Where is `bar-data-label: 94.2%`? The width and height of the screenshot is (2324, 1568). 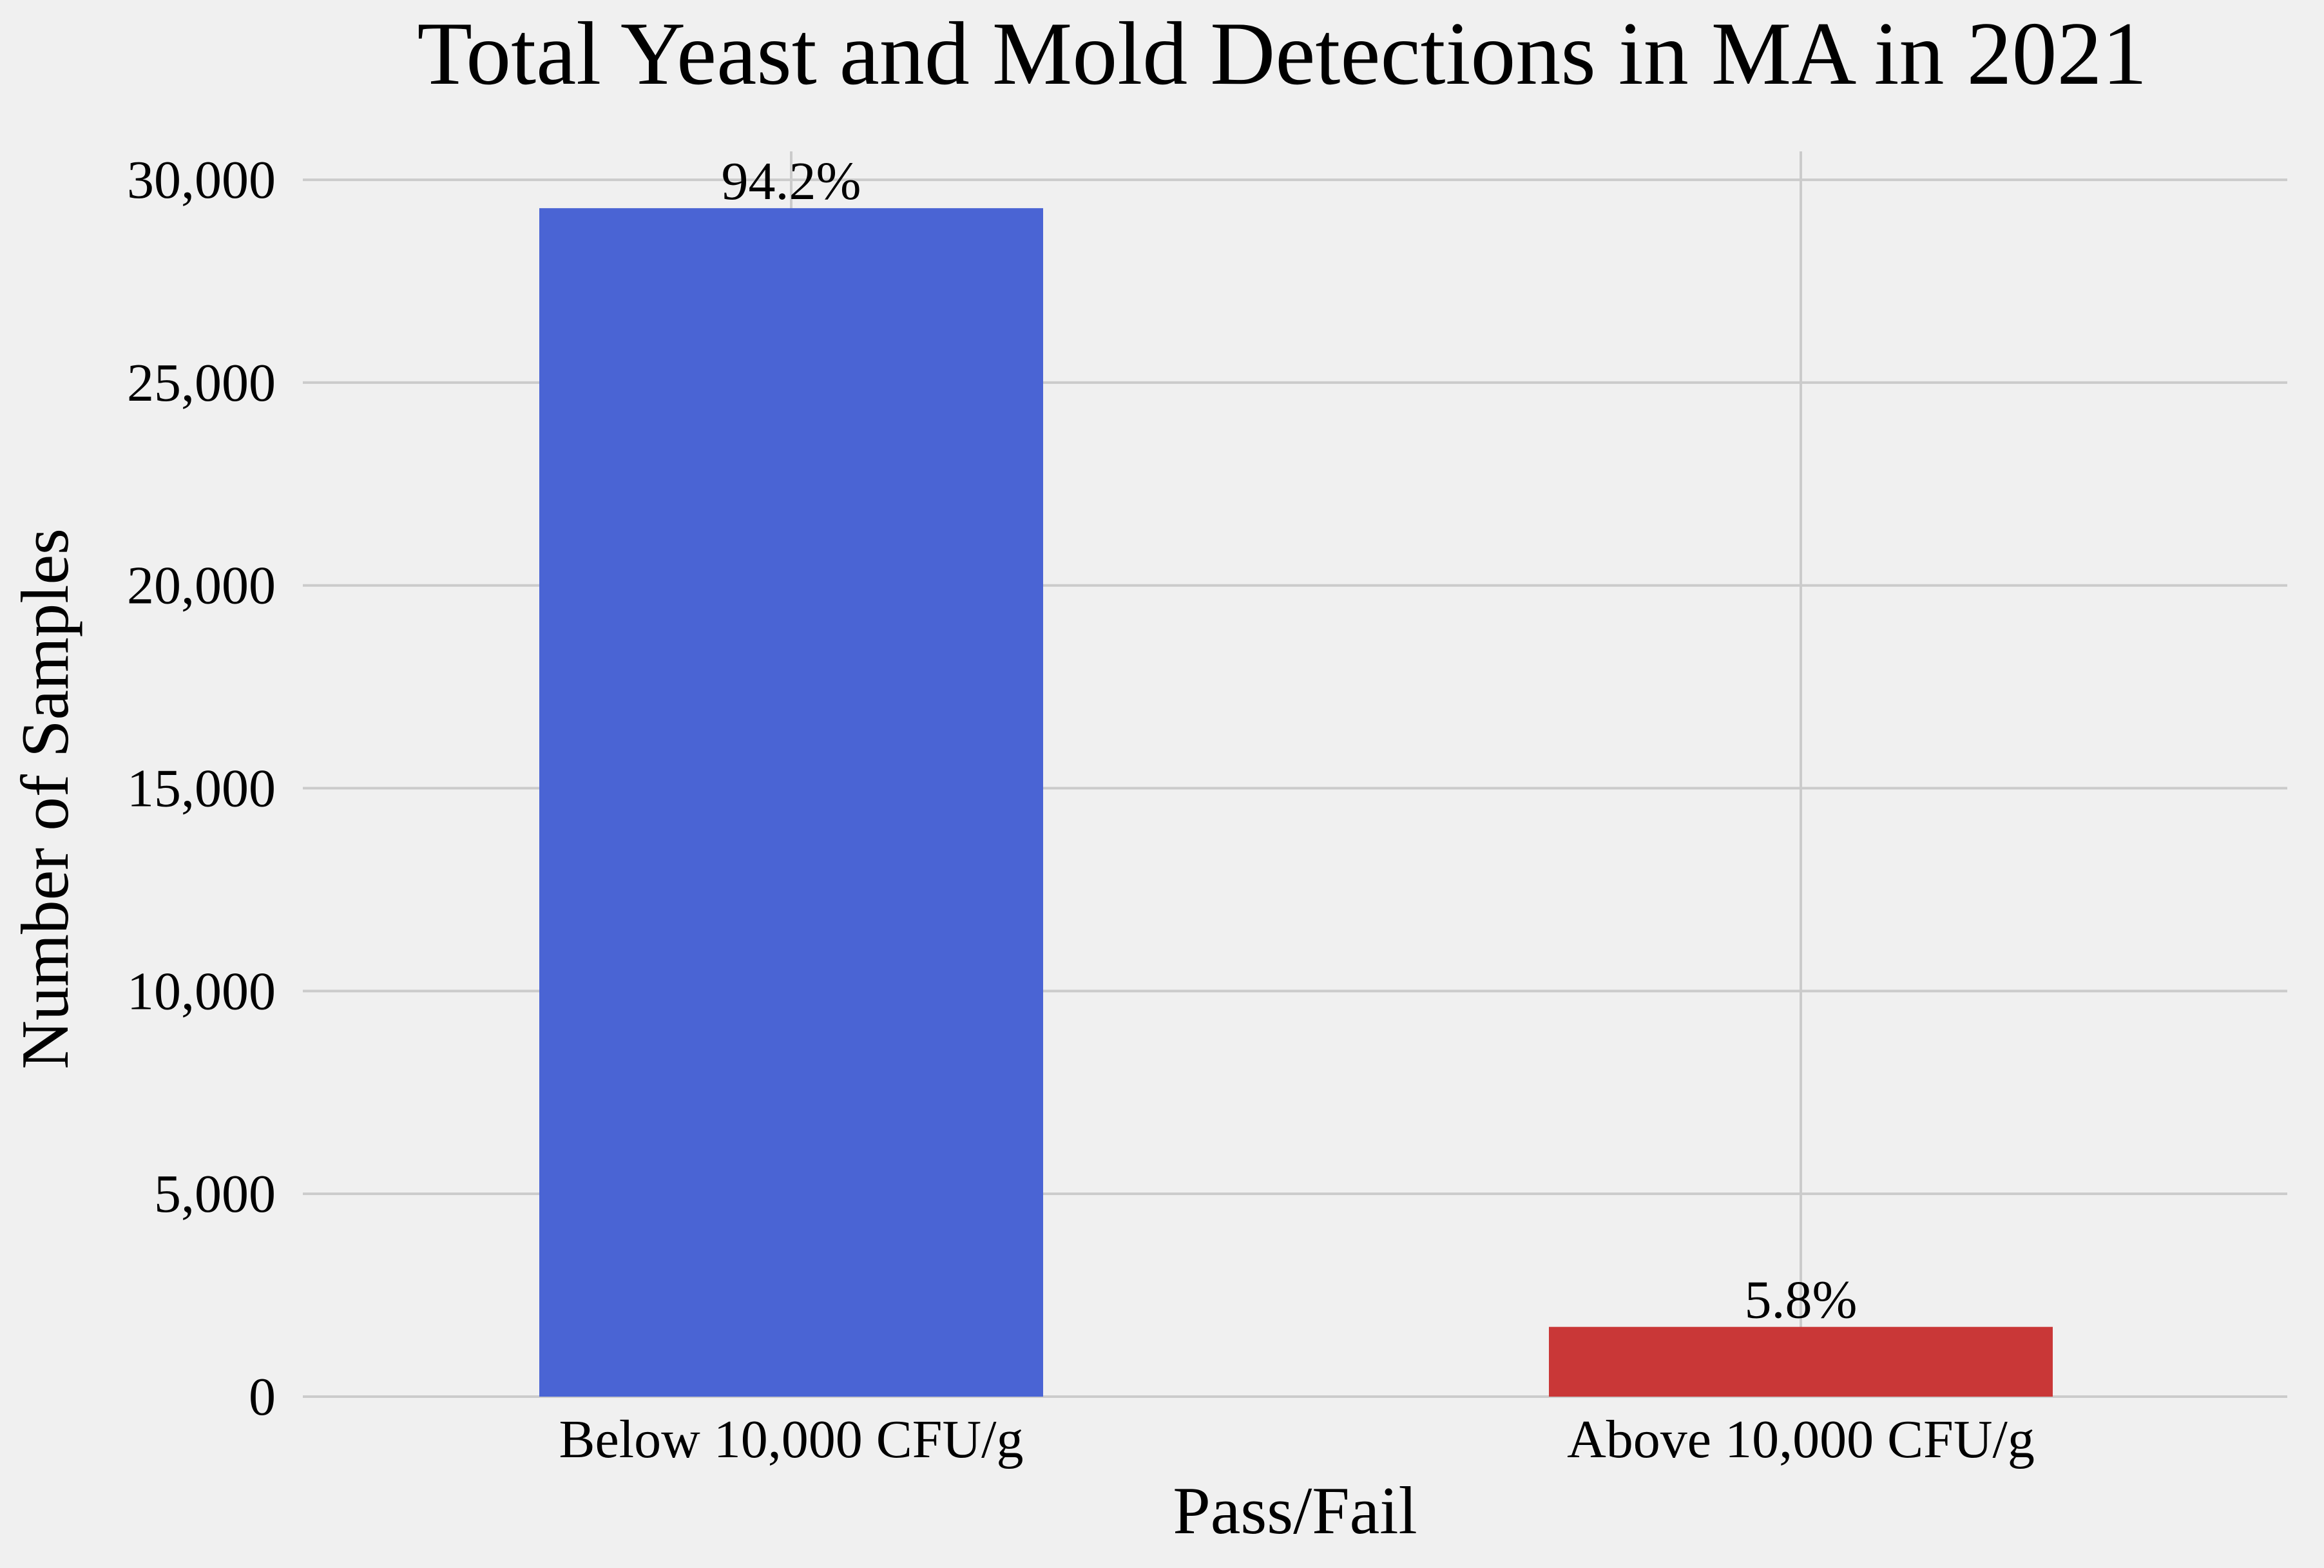 bar-data-label: 94.2% is located at coordinates (791, 181).